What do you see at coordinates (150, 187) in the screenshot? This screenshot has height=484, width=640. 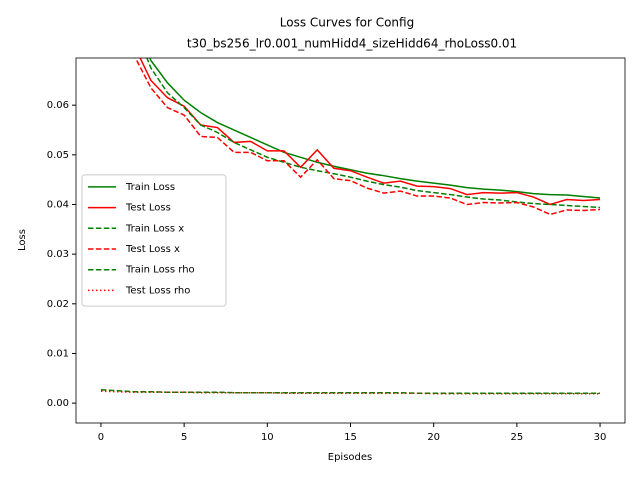 I see `legend-label: Train Loss` at bounding box center [150, 187].